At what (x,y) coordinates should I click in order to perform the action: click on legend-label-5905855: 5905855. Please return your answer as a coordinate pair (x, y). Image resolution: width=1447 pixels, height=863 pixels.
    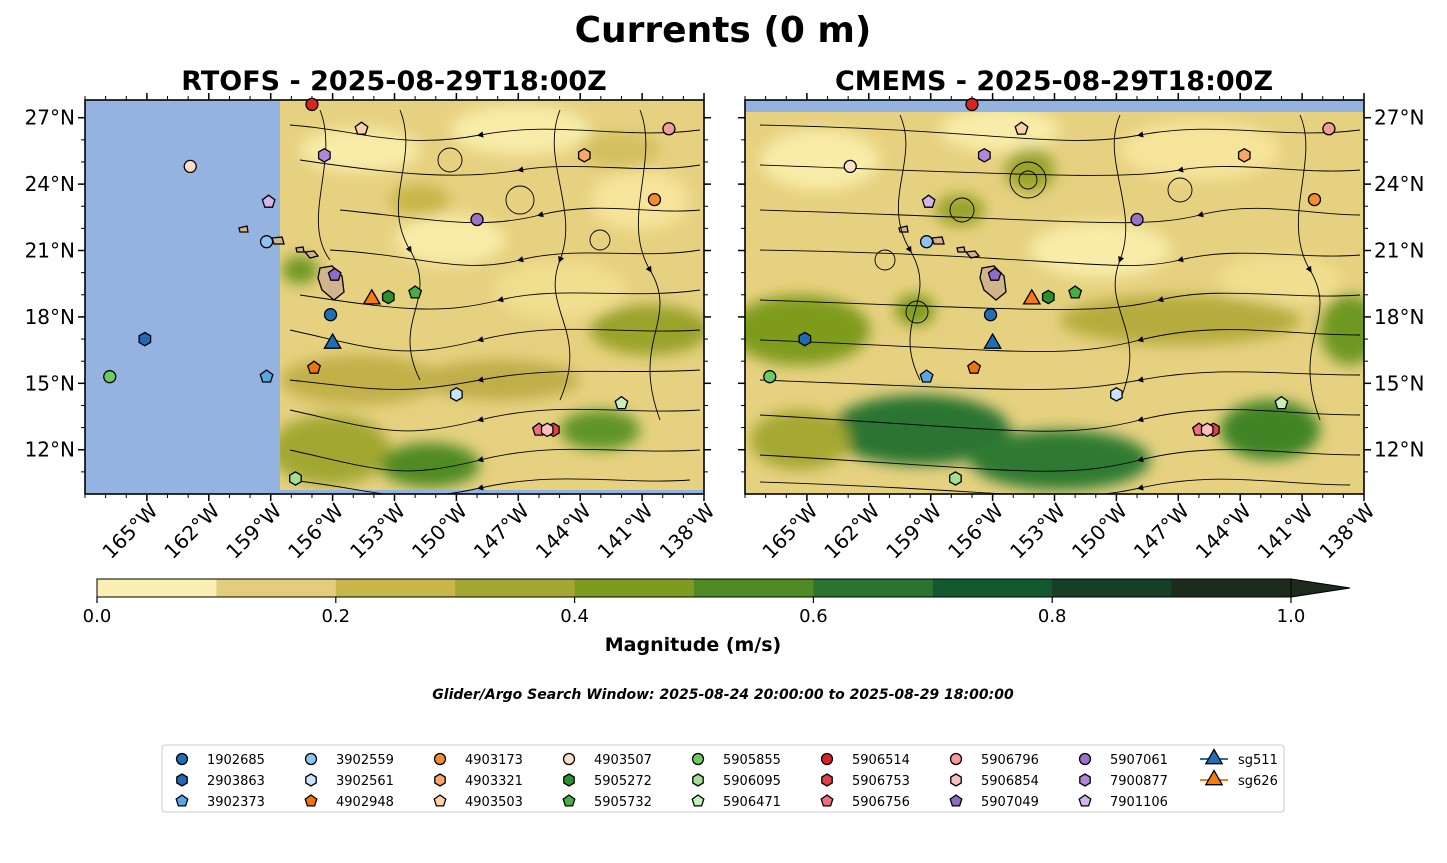
    Looking at the image, I should click on (752, 760).